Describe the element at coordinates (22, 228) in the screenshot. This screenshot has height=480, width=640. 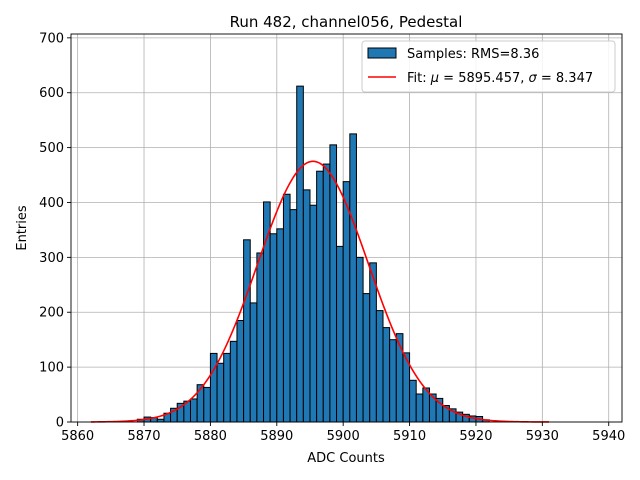
I see `y-axis-title: Entries` at that location.